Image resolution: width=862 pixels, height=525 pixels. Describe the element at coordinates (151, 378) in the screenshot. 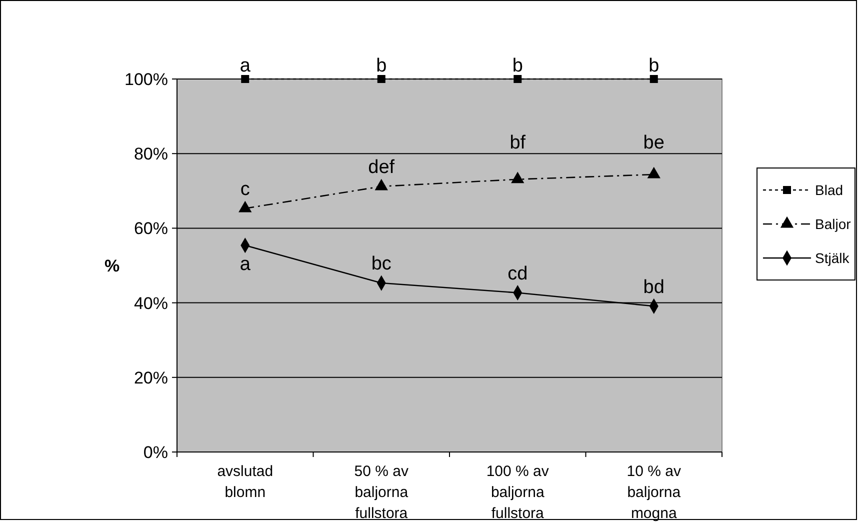

I see `y-tick-label: 20%` at that location.